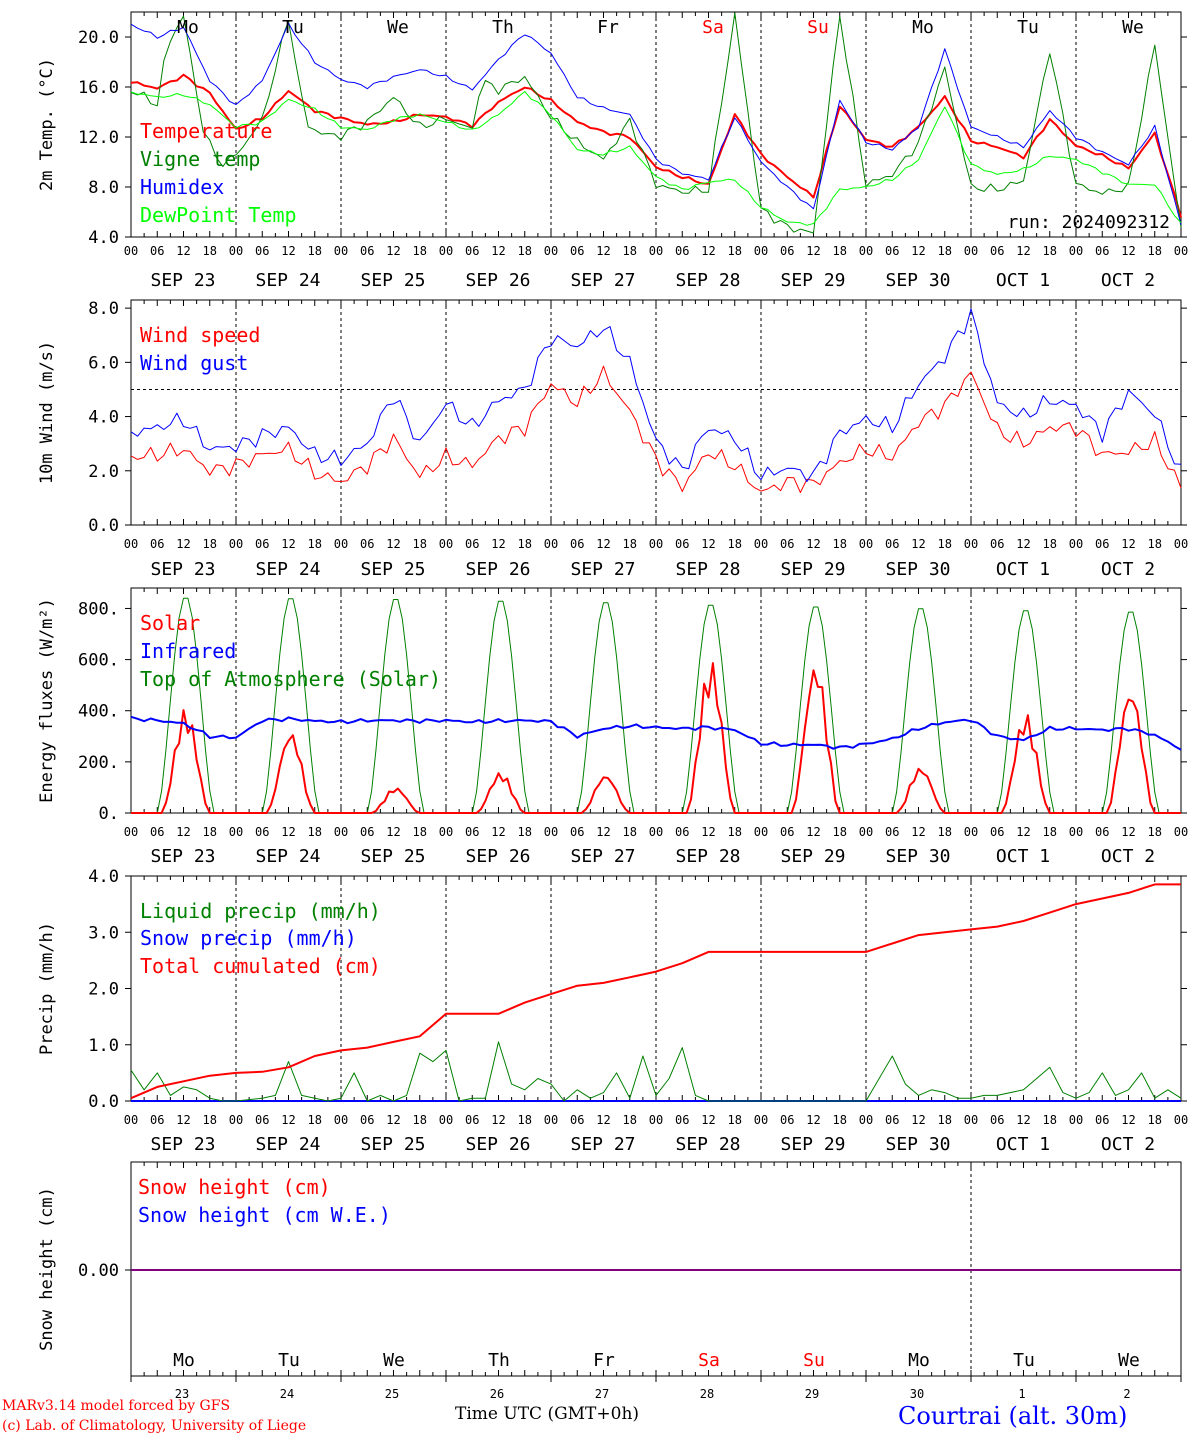 The width and height of the screenshot is (1194, 1440). I want to click on y-axis-label: 10m Wind (m/s), so click(47, 412).